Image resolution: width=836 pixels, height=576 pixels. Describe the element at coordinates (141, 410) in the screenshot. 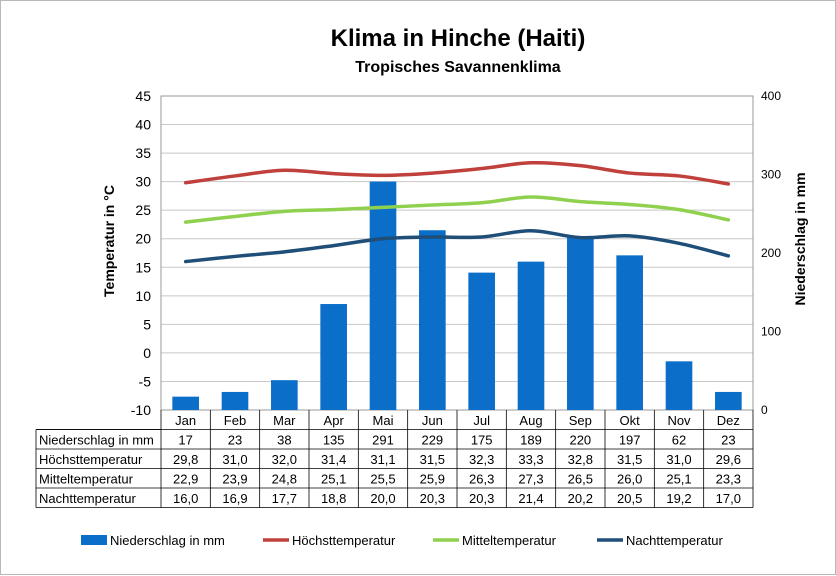

I see `y-left-tick-label: -10` at that location.